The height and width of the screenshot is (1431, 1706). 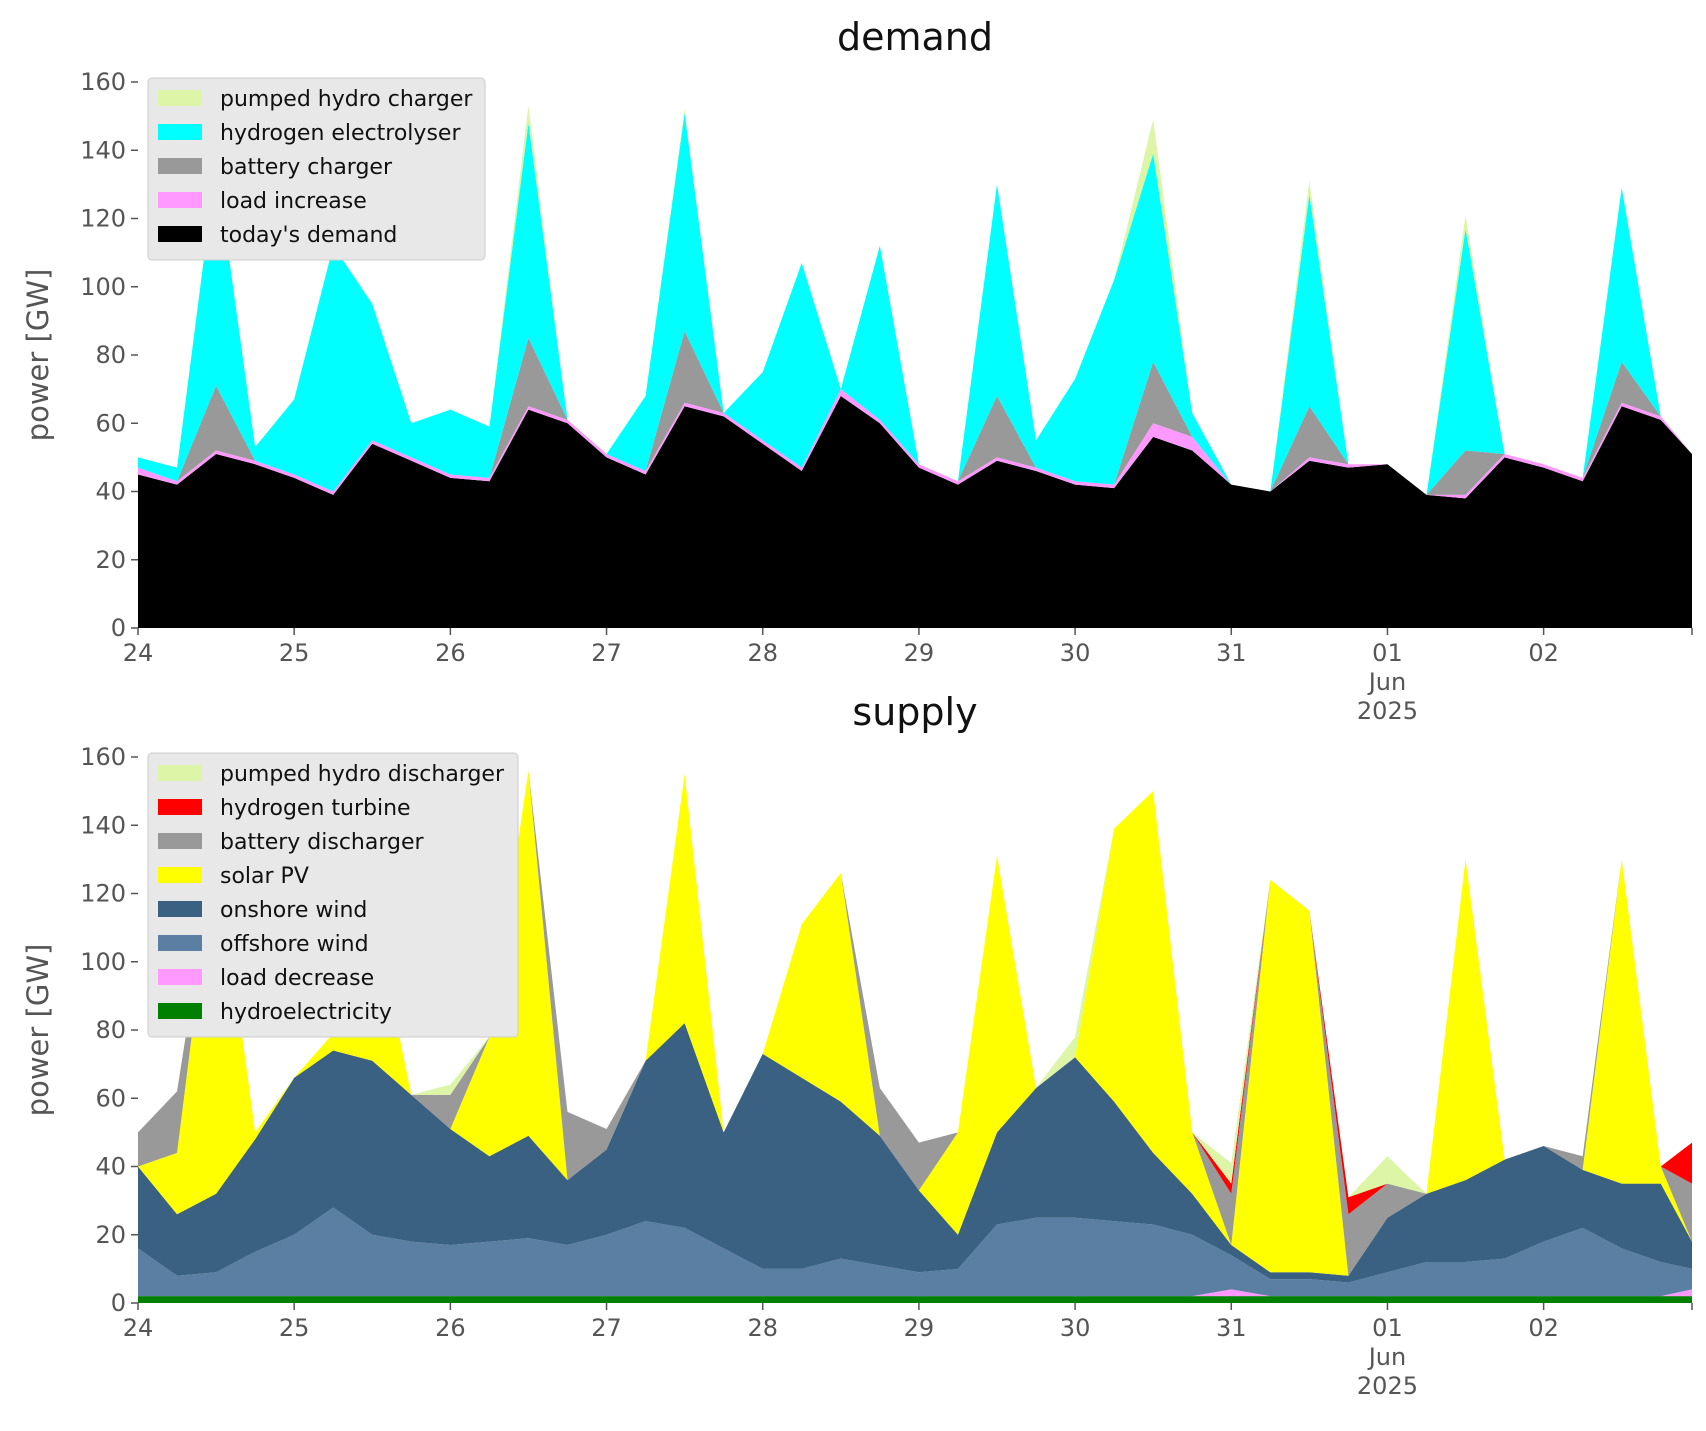 What do you see at coordinates (306, 167) in the screenshot?
I see `legend-label: battery charger` at bounding box center [306, 167].